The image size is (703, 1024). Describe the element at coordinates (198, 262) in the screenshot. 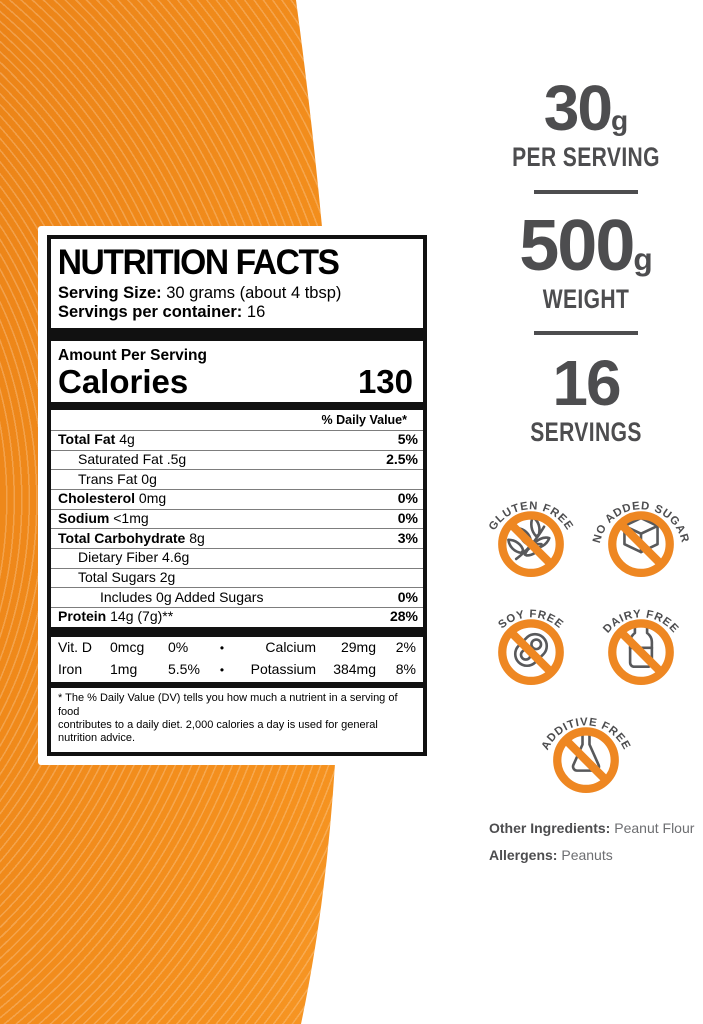

I see `nutrition-facts-title: NUTRITION FACTS` at that location.